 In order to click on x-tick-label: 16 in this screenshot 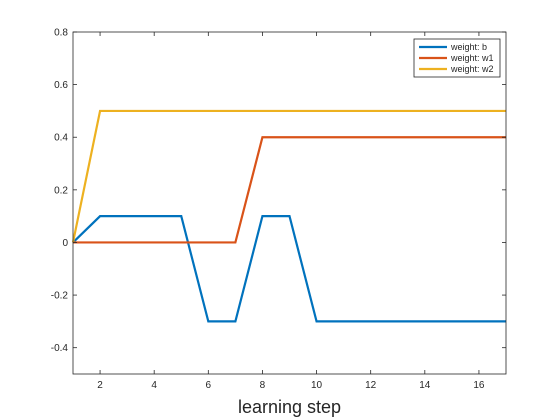, I will do `click(479, 385)`.